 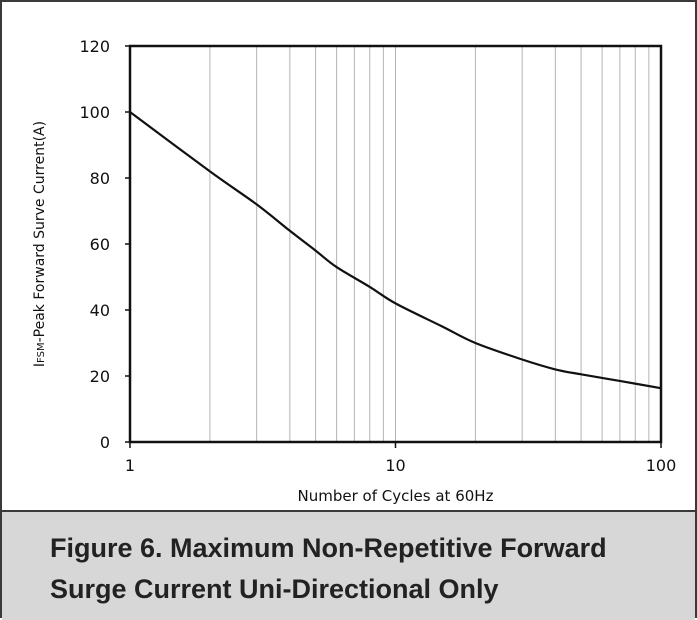 I want to click on x-tick-label: 1, so click(x=130, y=465).